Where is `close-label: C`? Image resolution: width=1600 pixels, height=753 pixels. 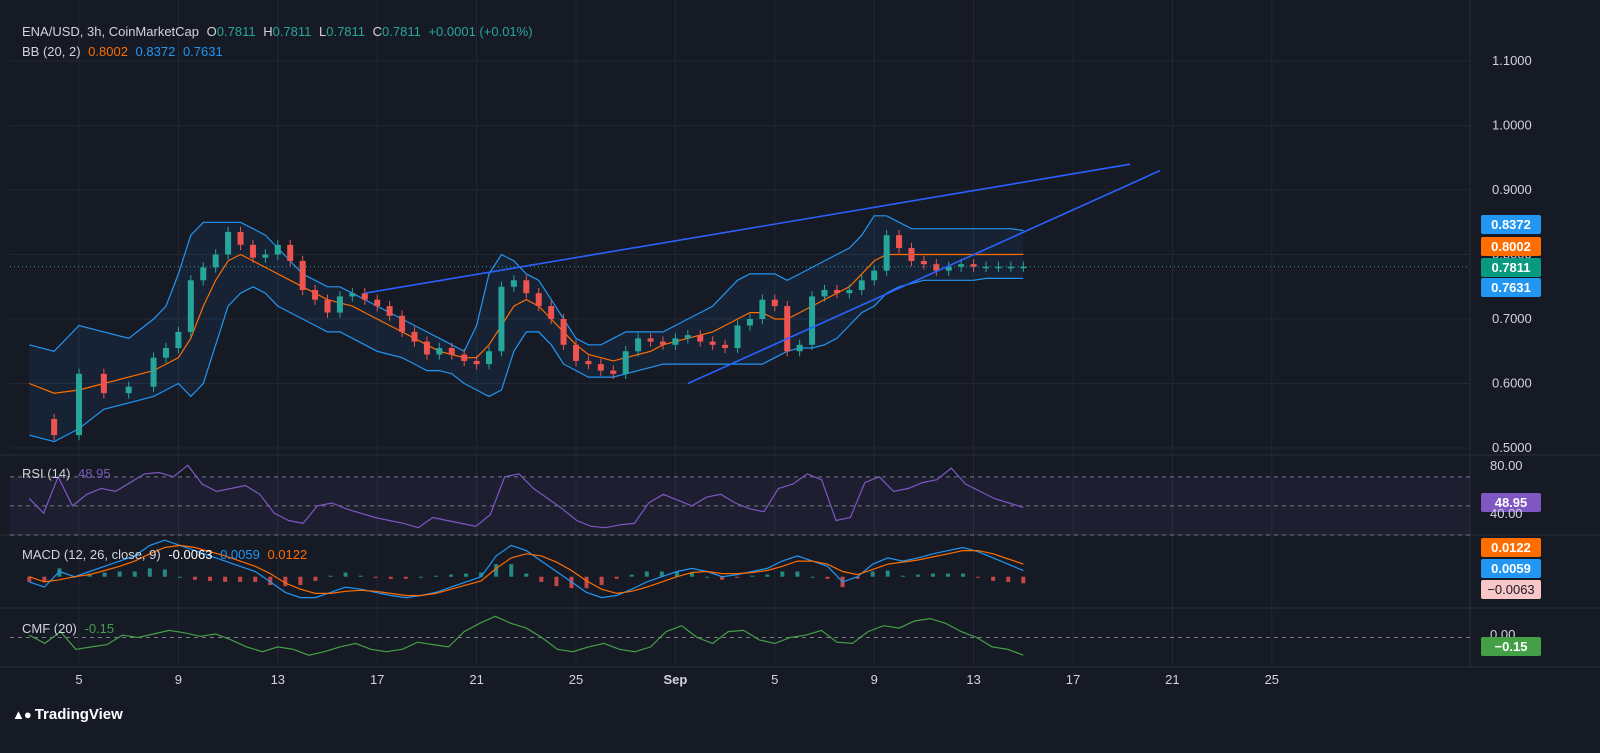 close-label: C is located at coordinates (377, 31).